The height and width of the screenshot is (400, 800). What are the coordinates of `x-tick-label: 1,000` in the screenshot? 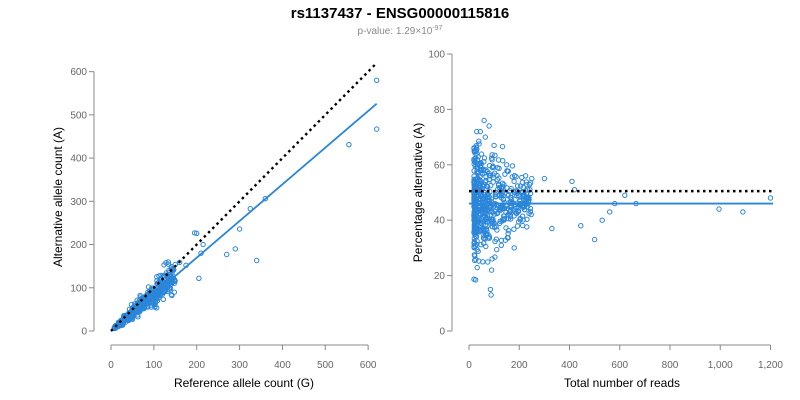 It's located at (720, 365).